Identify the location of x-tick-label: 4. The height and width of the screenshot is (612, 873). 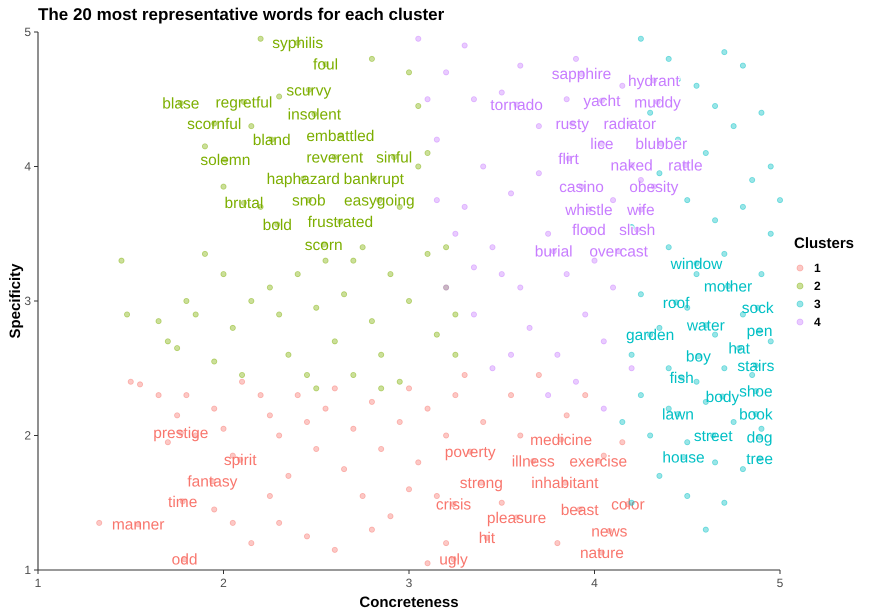
(594, 583).